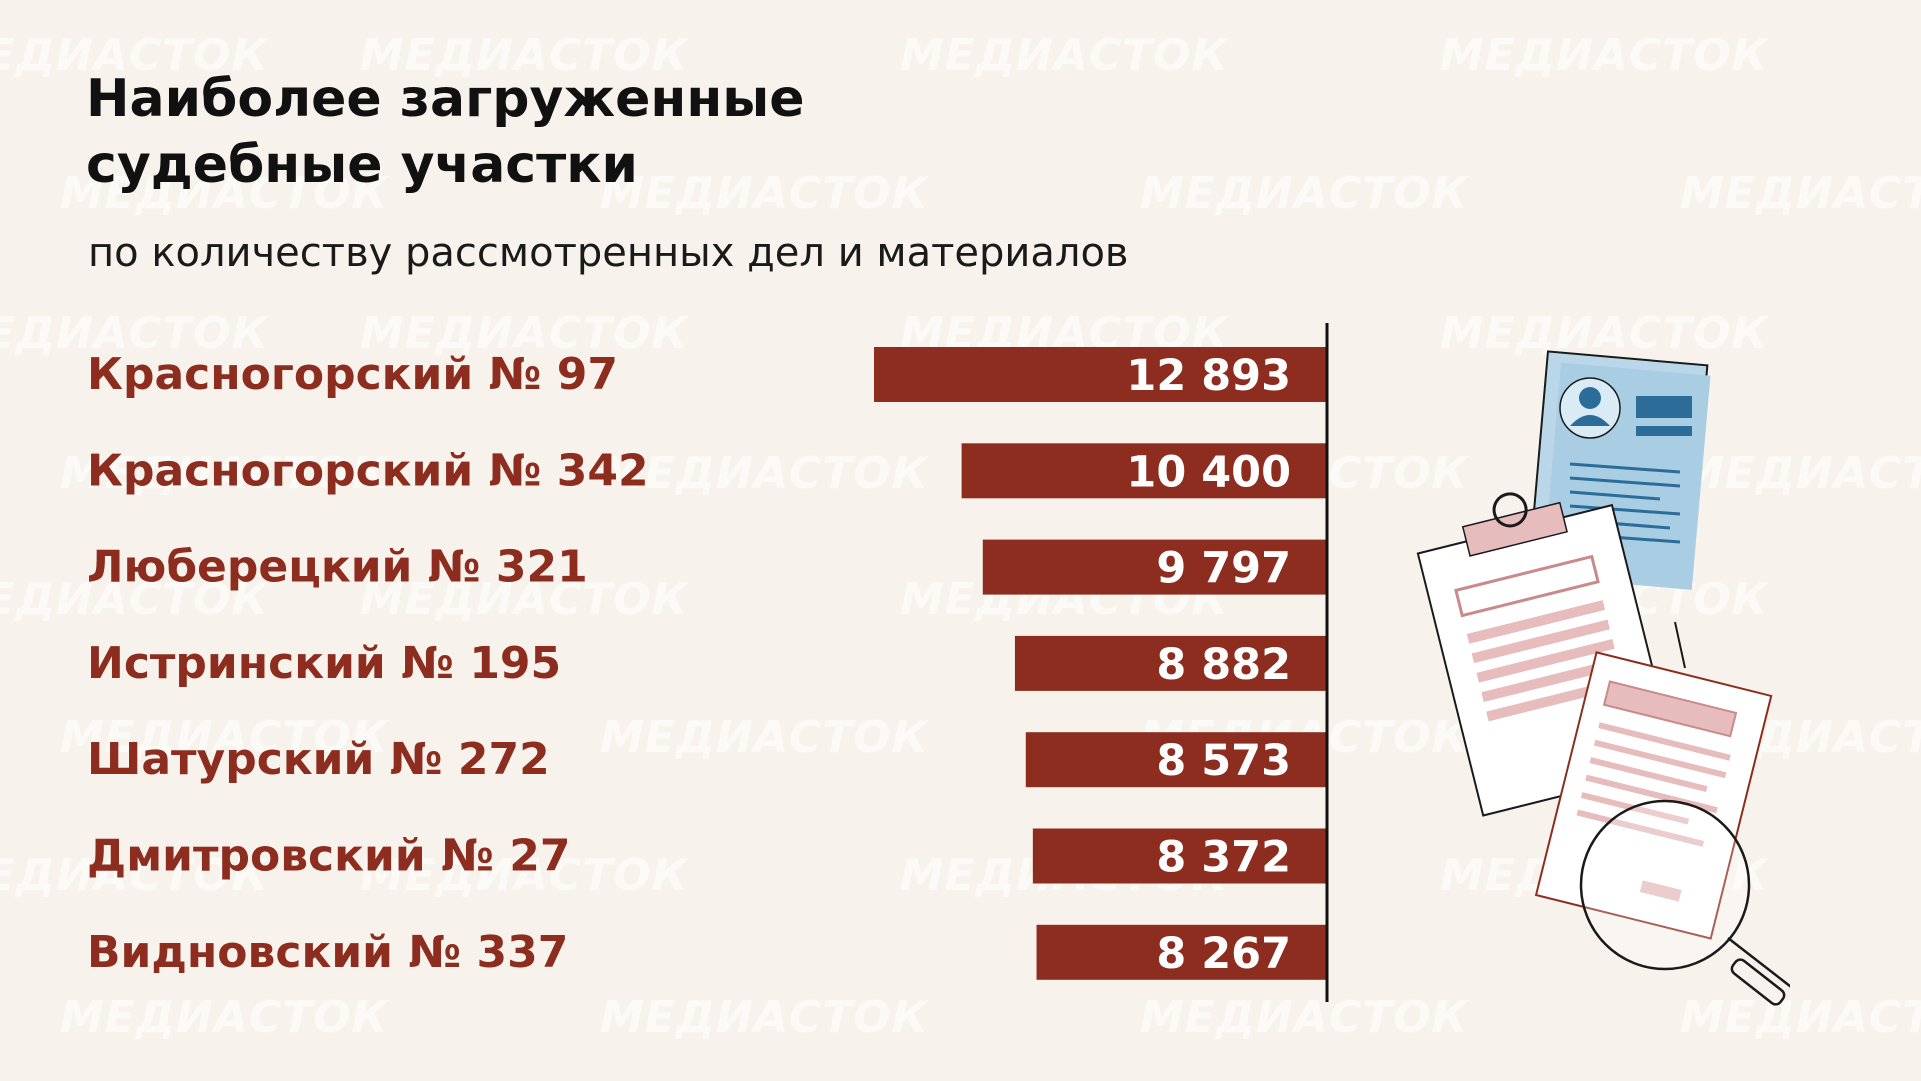 This screenshot has height=1081, width=1921. Describe the element at coordinates (362, 165) in the screenshot. I see `chart-title-line-2: судебные участки` at that location.